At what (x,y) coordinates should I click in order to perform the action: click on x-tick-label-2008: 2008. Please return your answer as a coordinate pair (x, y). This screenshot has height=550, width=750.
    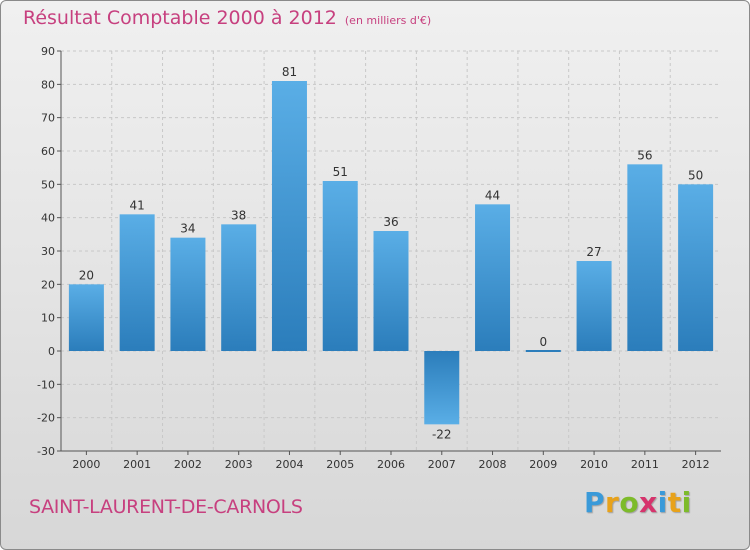
    Looking at the image, I should click on (493, 464).